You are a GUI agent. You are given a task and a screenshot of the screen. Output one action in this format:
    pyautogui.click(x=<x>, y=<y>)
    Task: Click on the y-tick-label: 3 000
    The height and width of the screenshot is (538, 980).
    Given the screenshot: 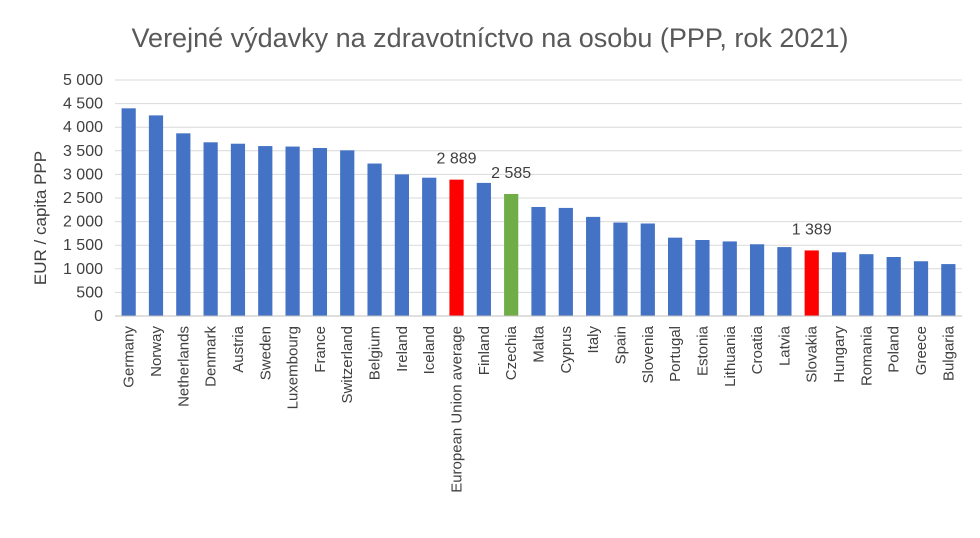 What is the action you would take?
    pyautogui.click(x=83, y=174)
    